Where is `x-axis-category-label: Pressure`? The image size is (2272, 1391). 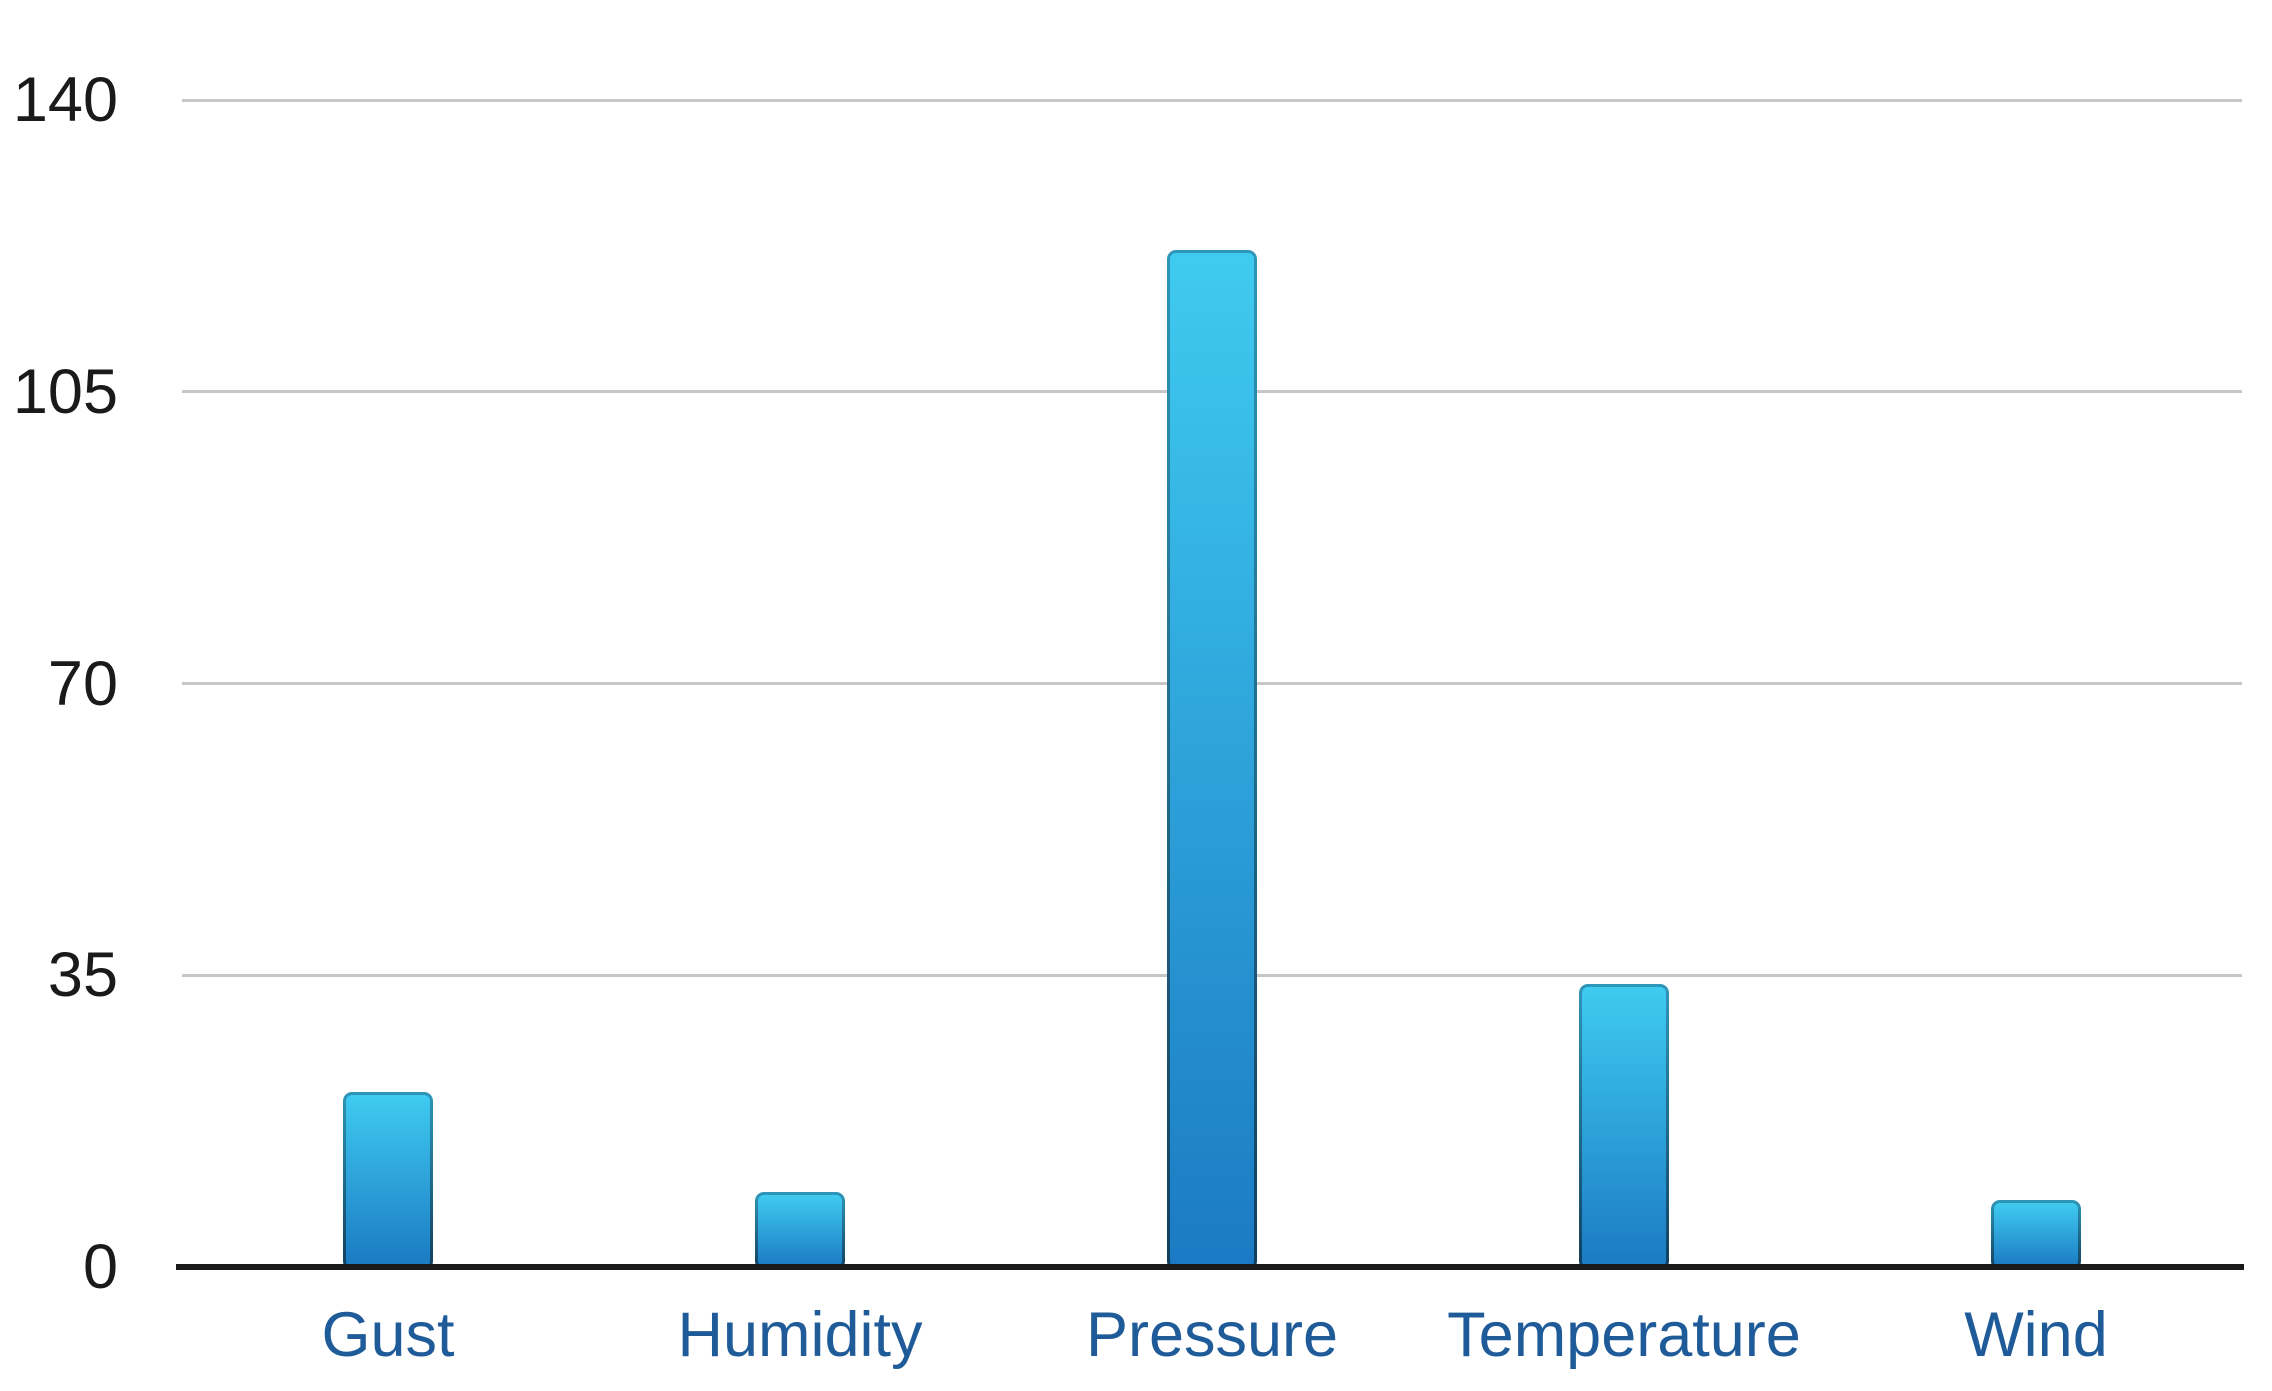 x-axis-category-label: Pressure is located at coordinates (1212, 1335).